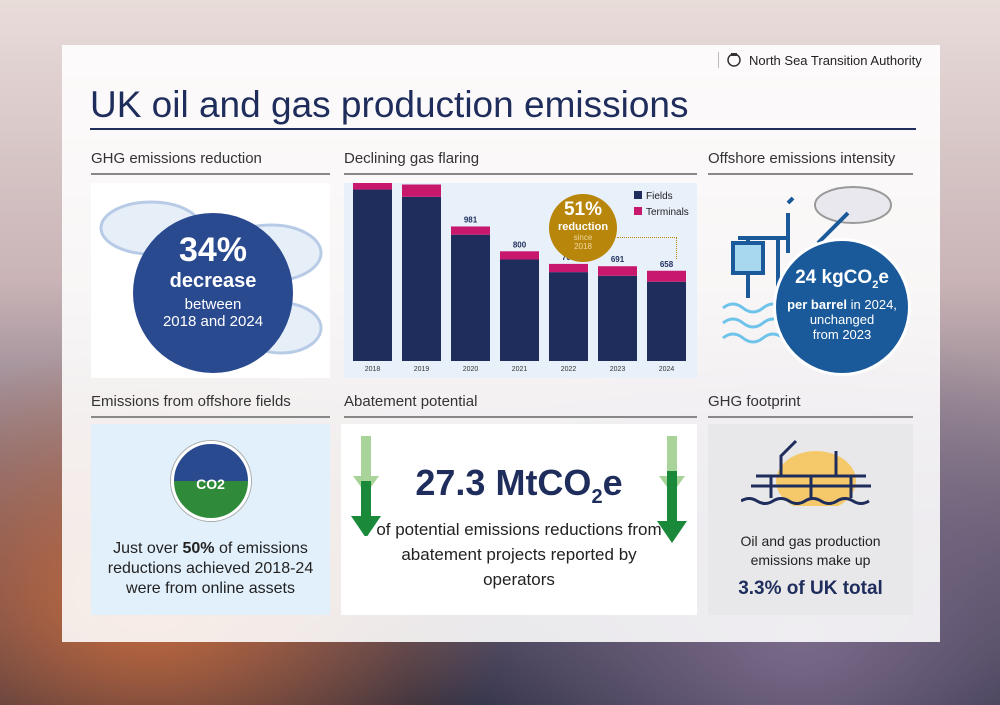 The width and height of the screenshot is (1000, 705). What do you see at coordinates (618, 369) in the screenshot?
I see `x-tick-label: 2023` at bounding box center [618, 369].